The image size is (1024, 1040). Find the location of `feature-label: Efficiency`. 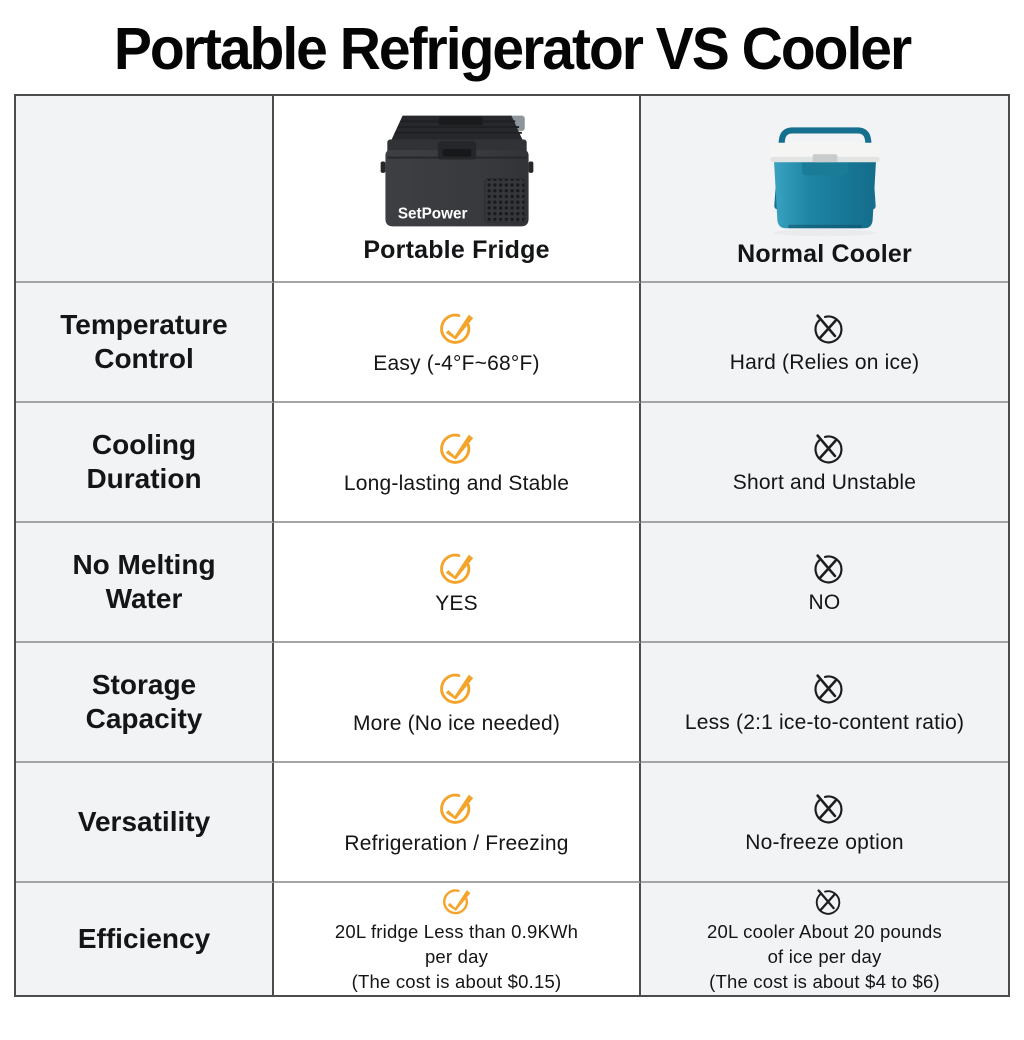

feature-label: Efficiency is located at coordinates (144, 938).